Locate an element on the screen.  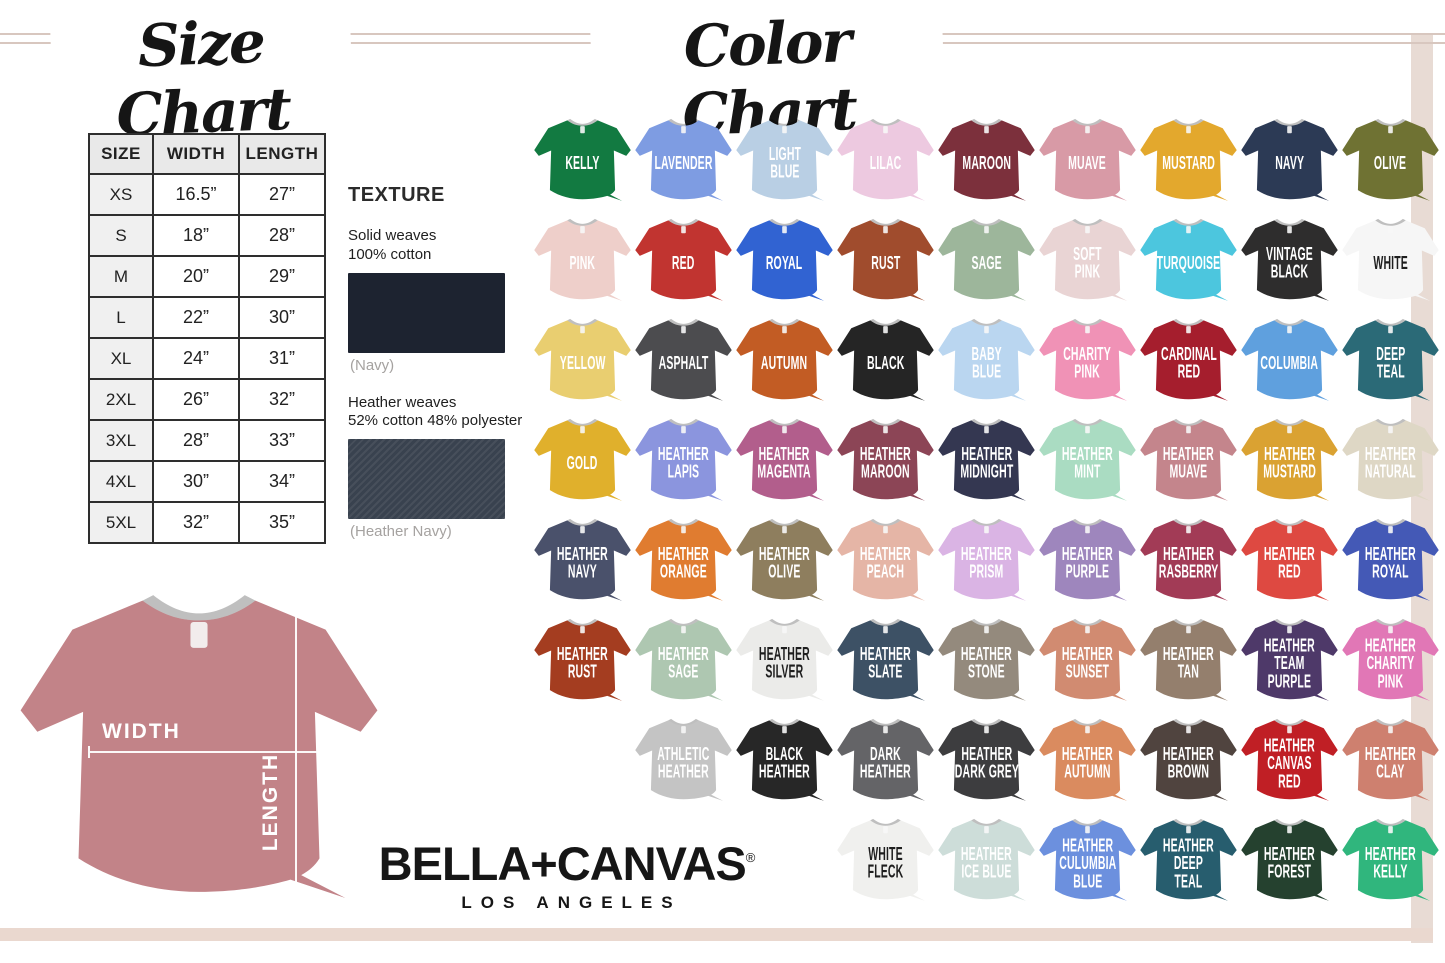
size-table-cell: 2XL is located at coordinates (121, 399).